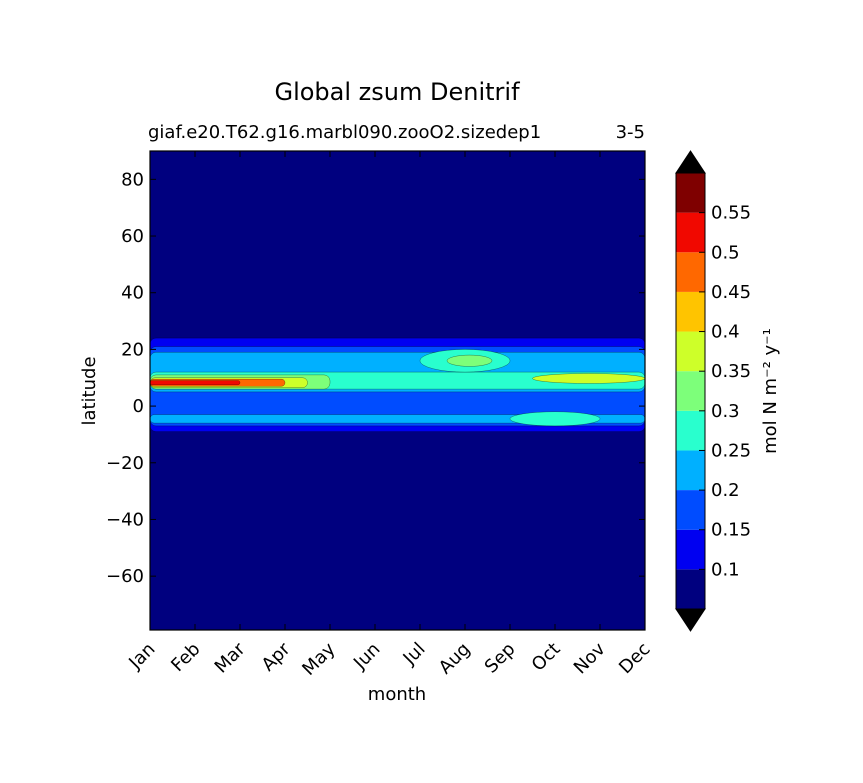 This screenshot has width=863, height=783. Describe the element at coordinates (414, 654) in the screenshot. I see `x-tick-label: Jul` at that location.